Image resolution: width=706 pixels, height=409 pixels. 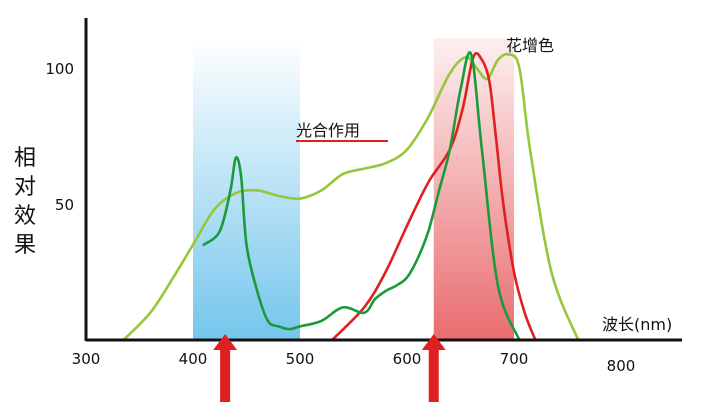 I want to click on y-axis-label-char: 效, so click(x=25, y=216).